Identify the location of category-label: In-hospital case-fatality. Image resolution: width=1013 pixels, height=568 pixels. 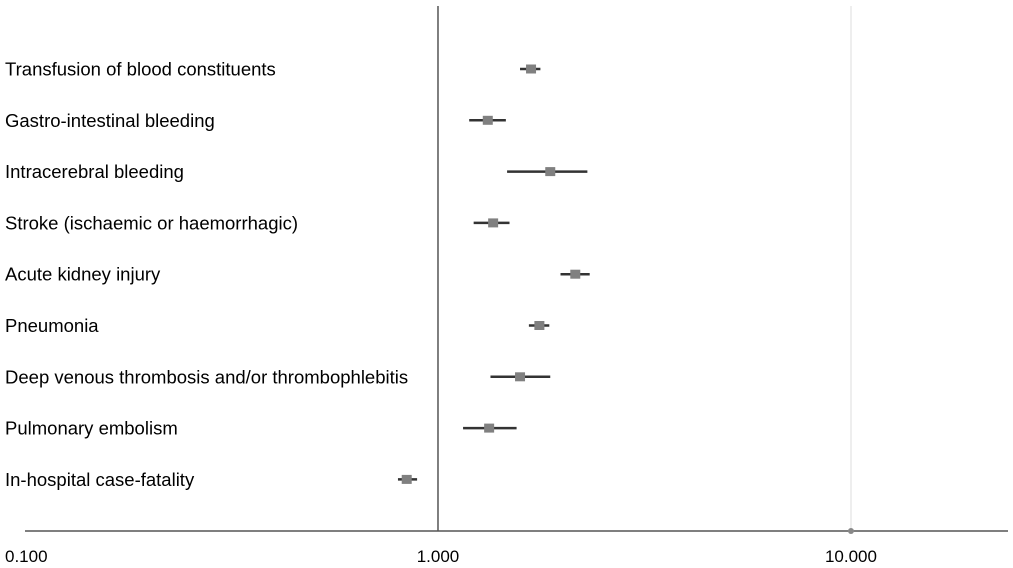
(100, 479).